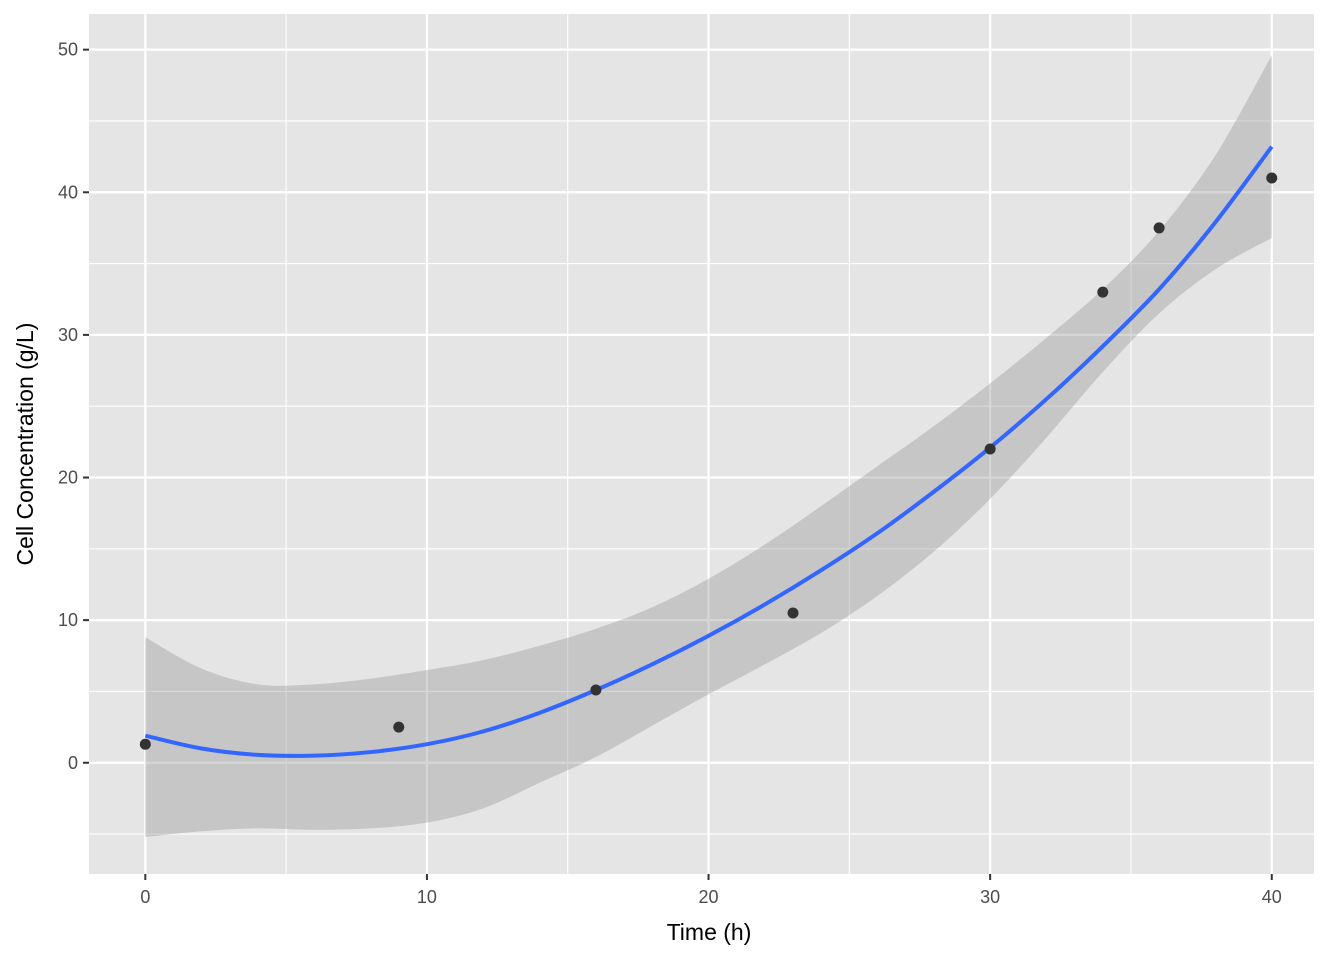  Describe the element at coordinates (1272, 897) in the screenshot. I see `x-tick-label: 40` at that location.